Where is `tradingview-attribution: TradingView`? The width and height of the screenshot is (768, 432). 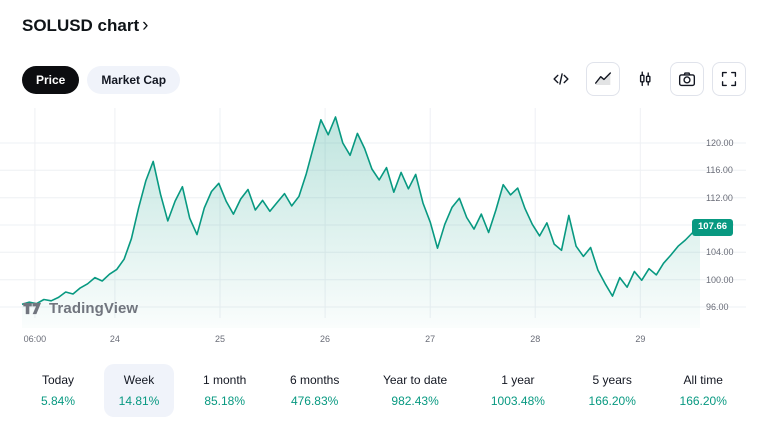 tradingview-attribution: TradingView is located at coordinates (80, 308).